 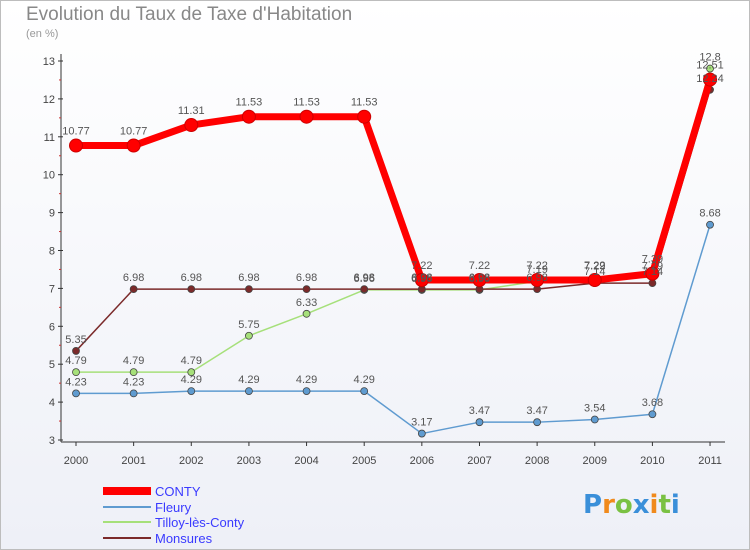 I want to click on data-label: 4.23, so click(x=133, y=382).